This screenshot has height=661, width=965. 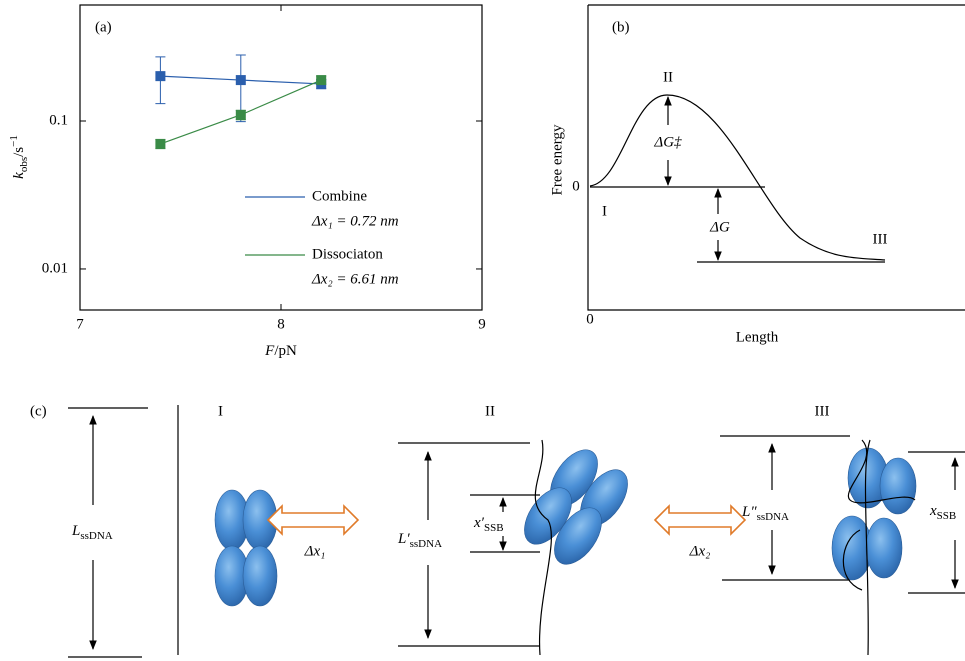 What do you see at coordinates (103, 27) in the screenshot?
I see `panel-label: (a)` at bounding box center [103, 27].